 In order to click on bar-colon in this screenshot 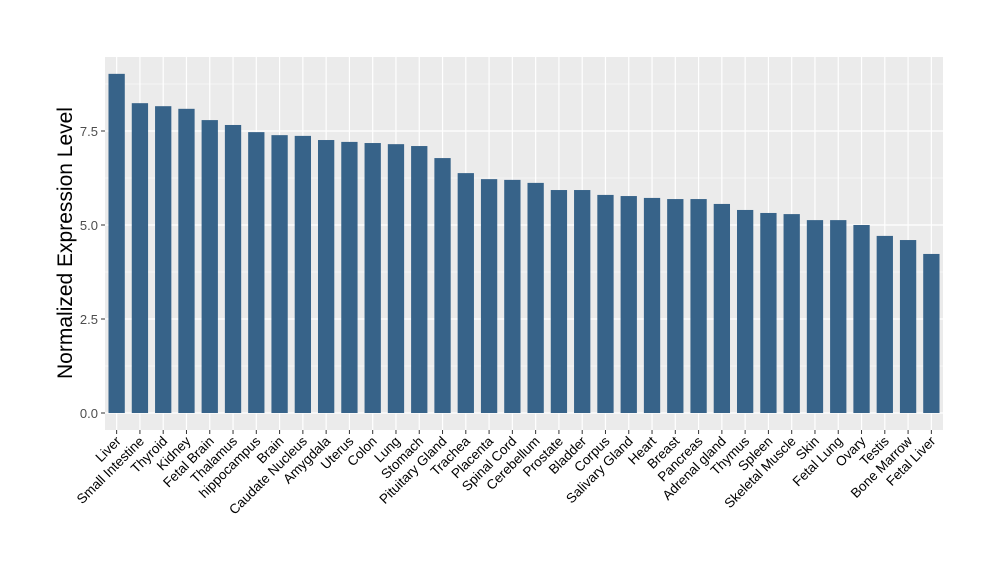, I will do `click(372, 278)`.